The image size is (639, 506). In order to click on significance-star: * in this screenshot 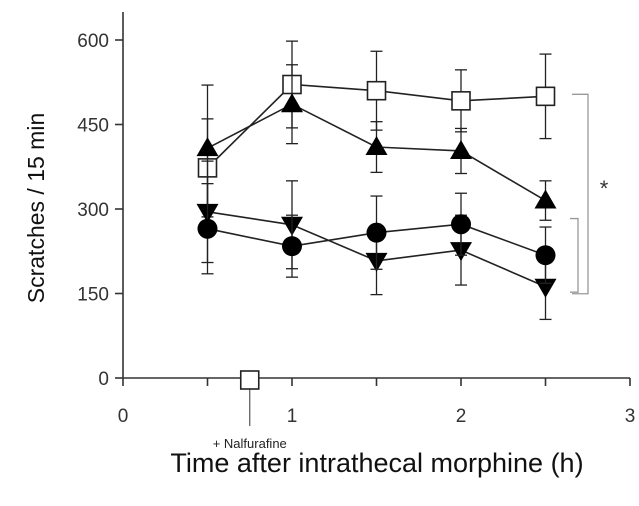, I will do `click(604, 188)`.